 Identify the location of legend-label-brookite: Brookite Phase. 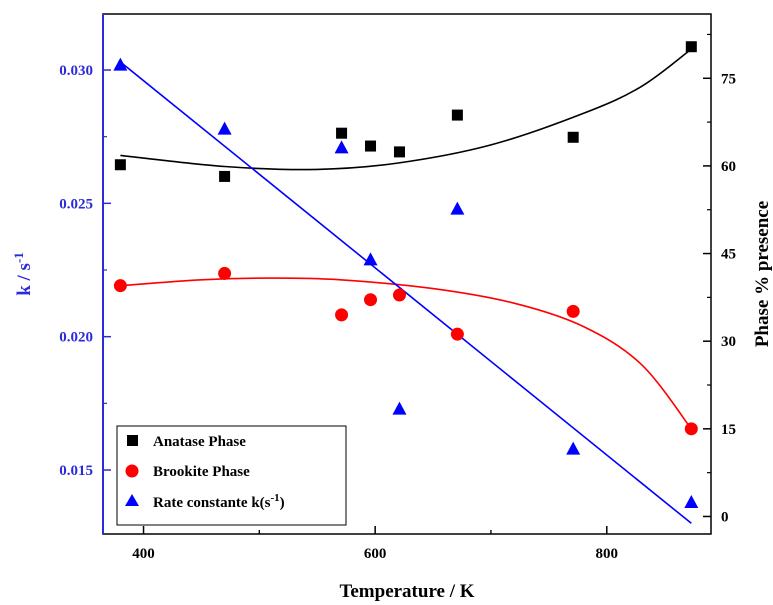
(201, 472).